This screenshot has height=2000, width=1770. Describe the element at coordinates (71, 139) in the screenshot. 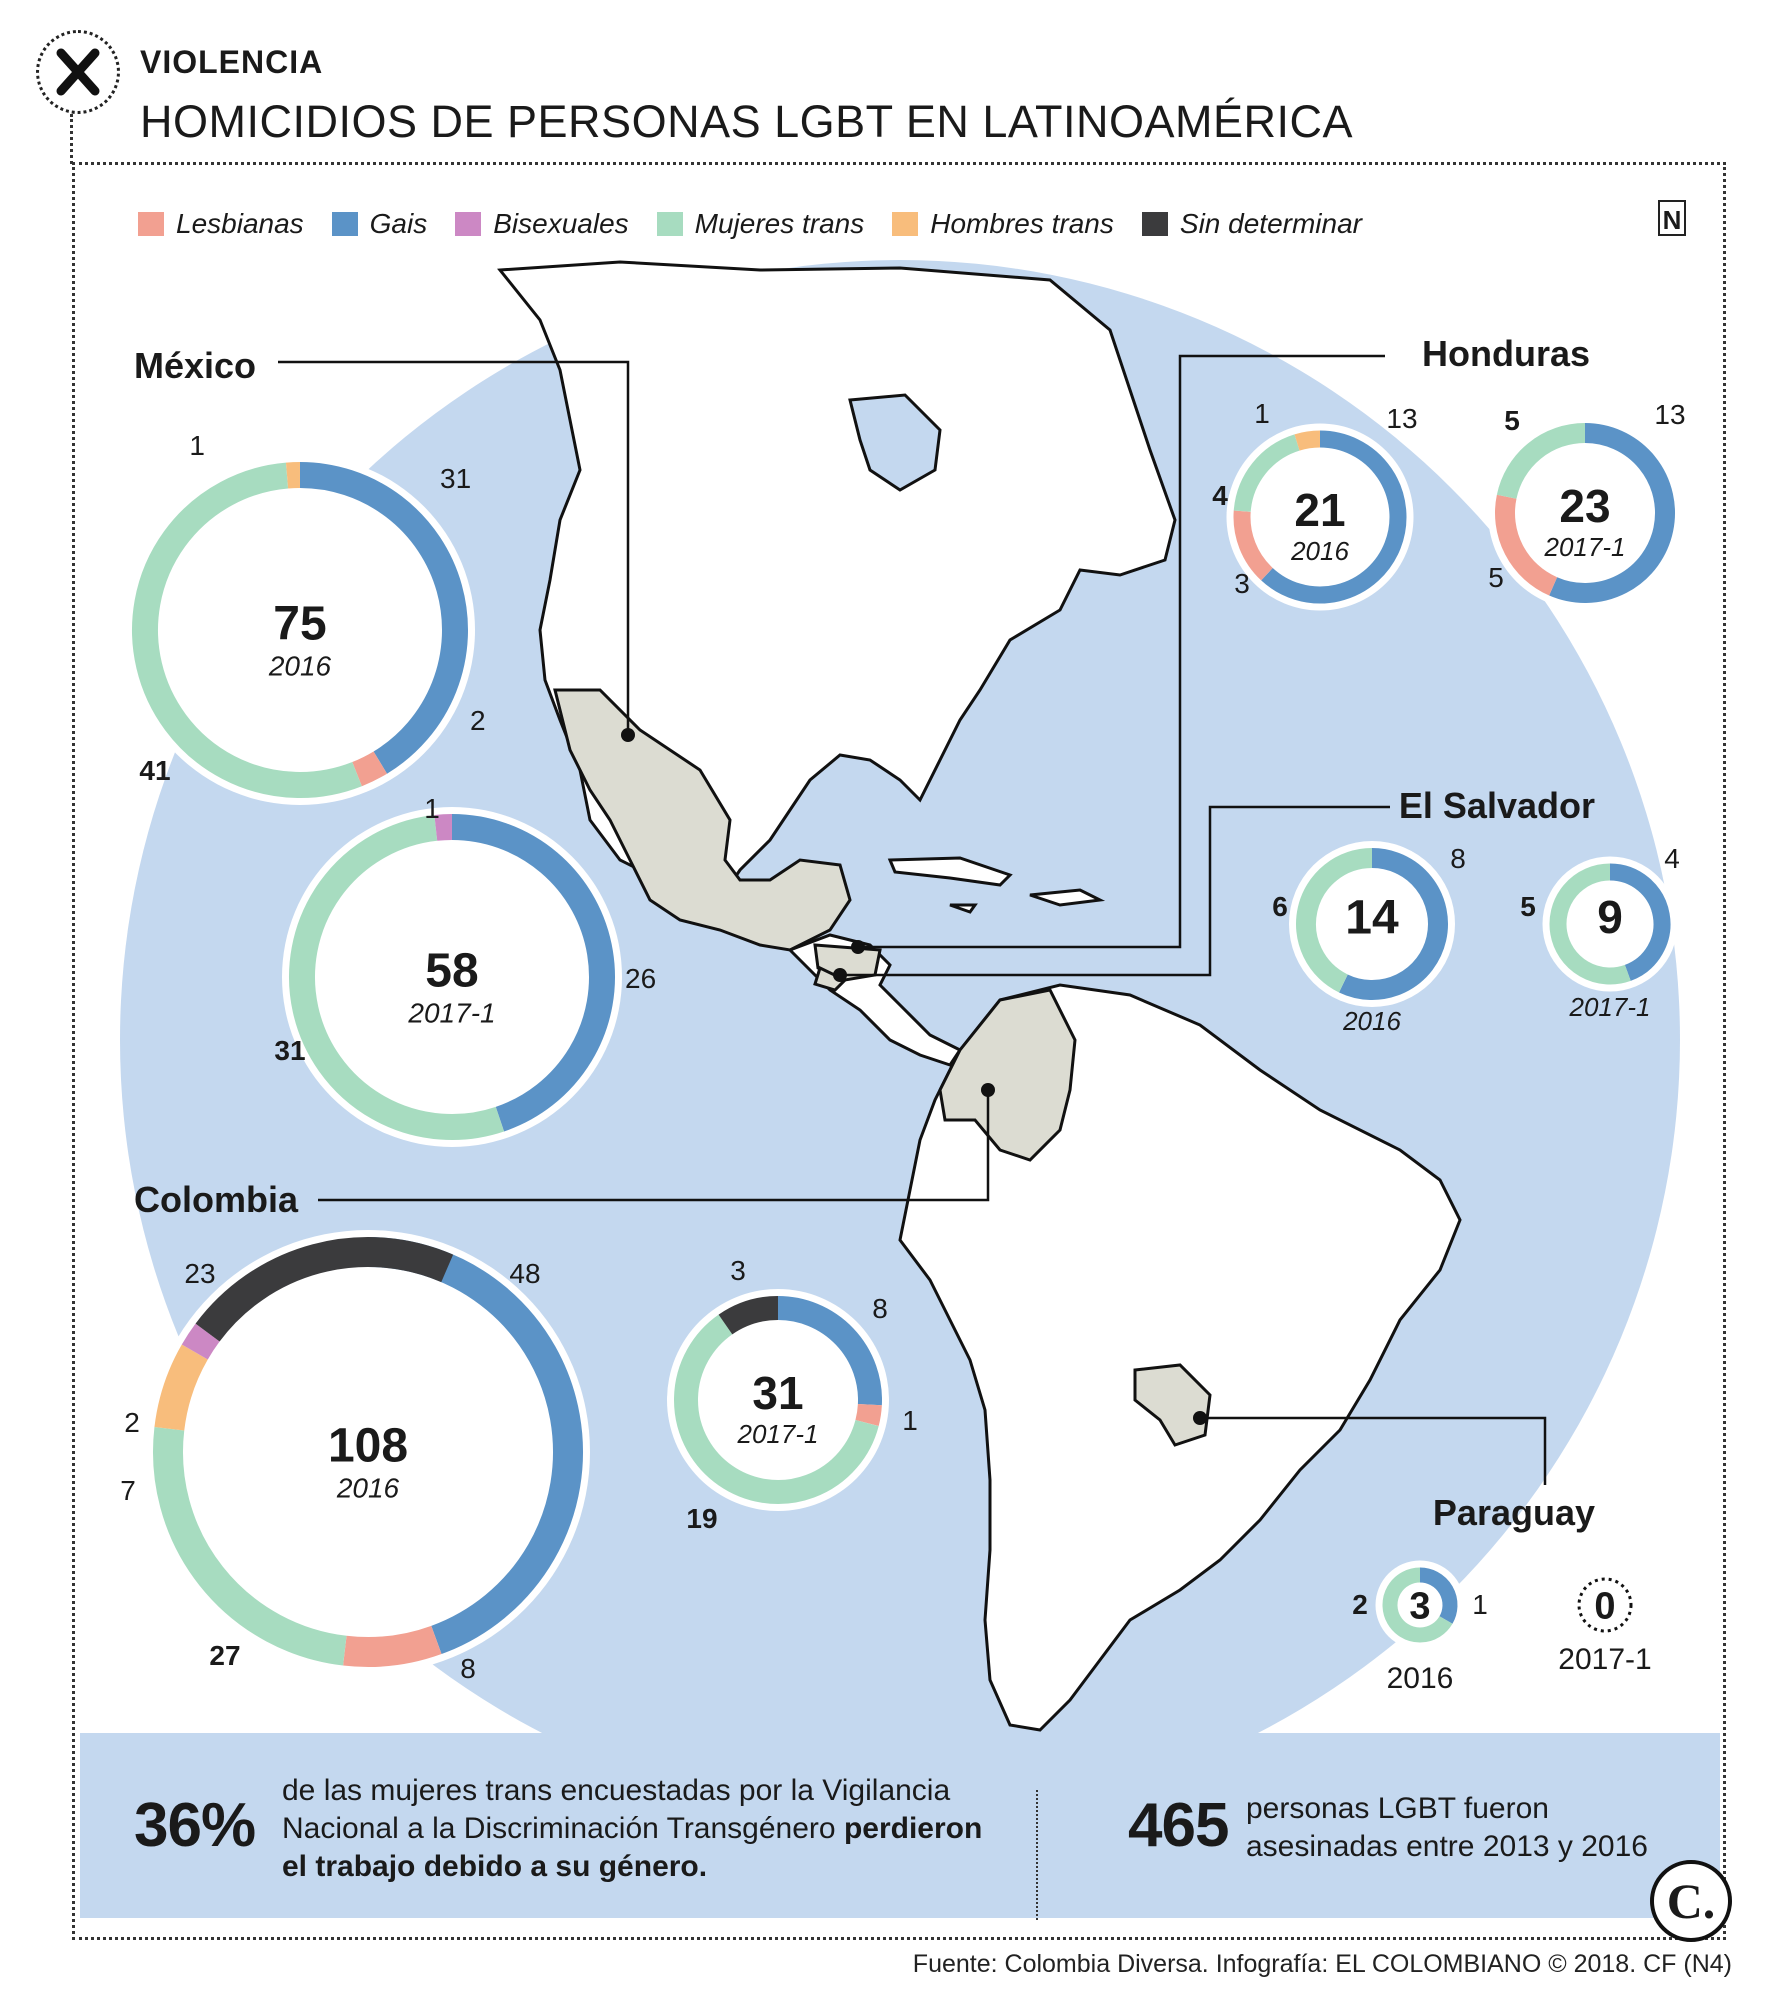

I see `frame-connector` at that location.